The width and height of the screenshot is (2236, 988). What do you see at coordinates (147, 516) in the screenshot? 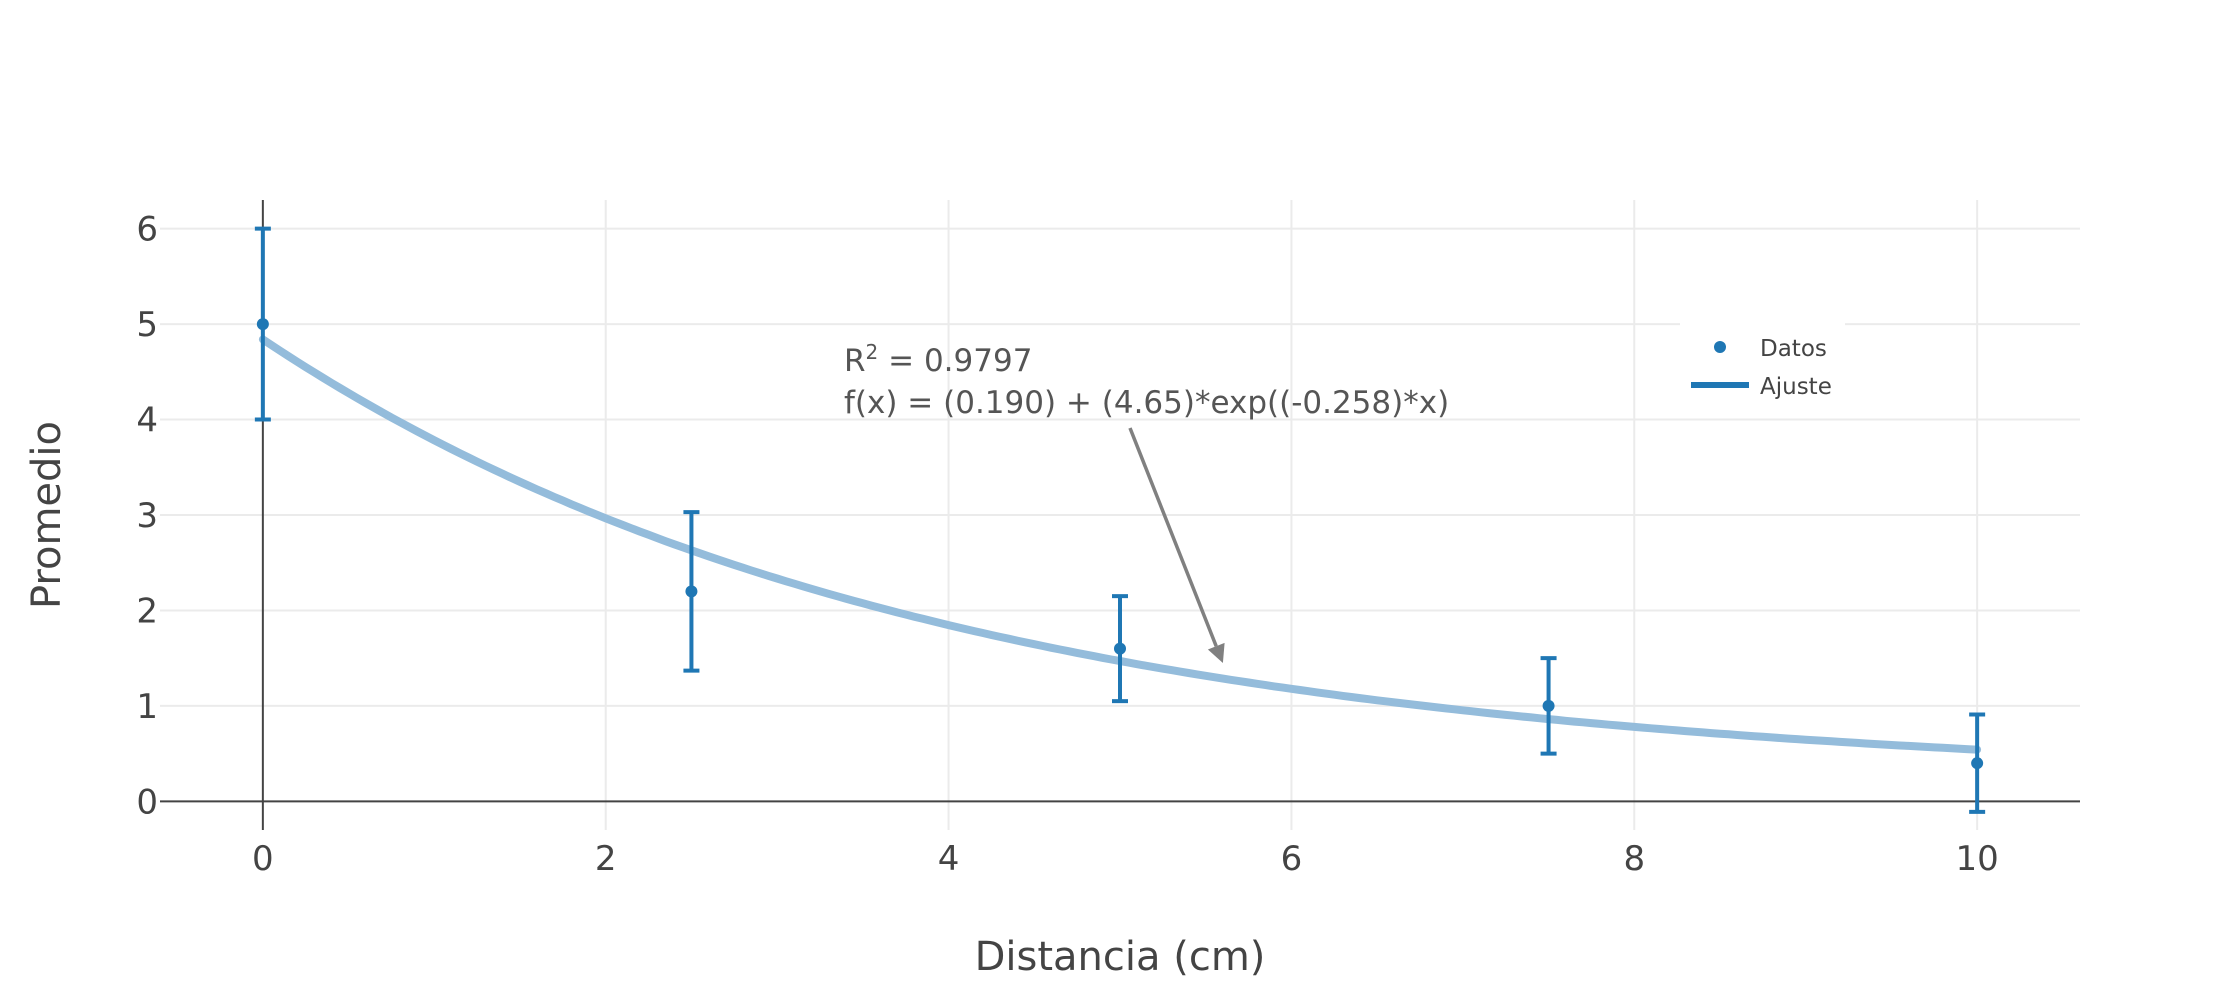
I see `y-tick-label: 3` at bounding box center [147, 516].